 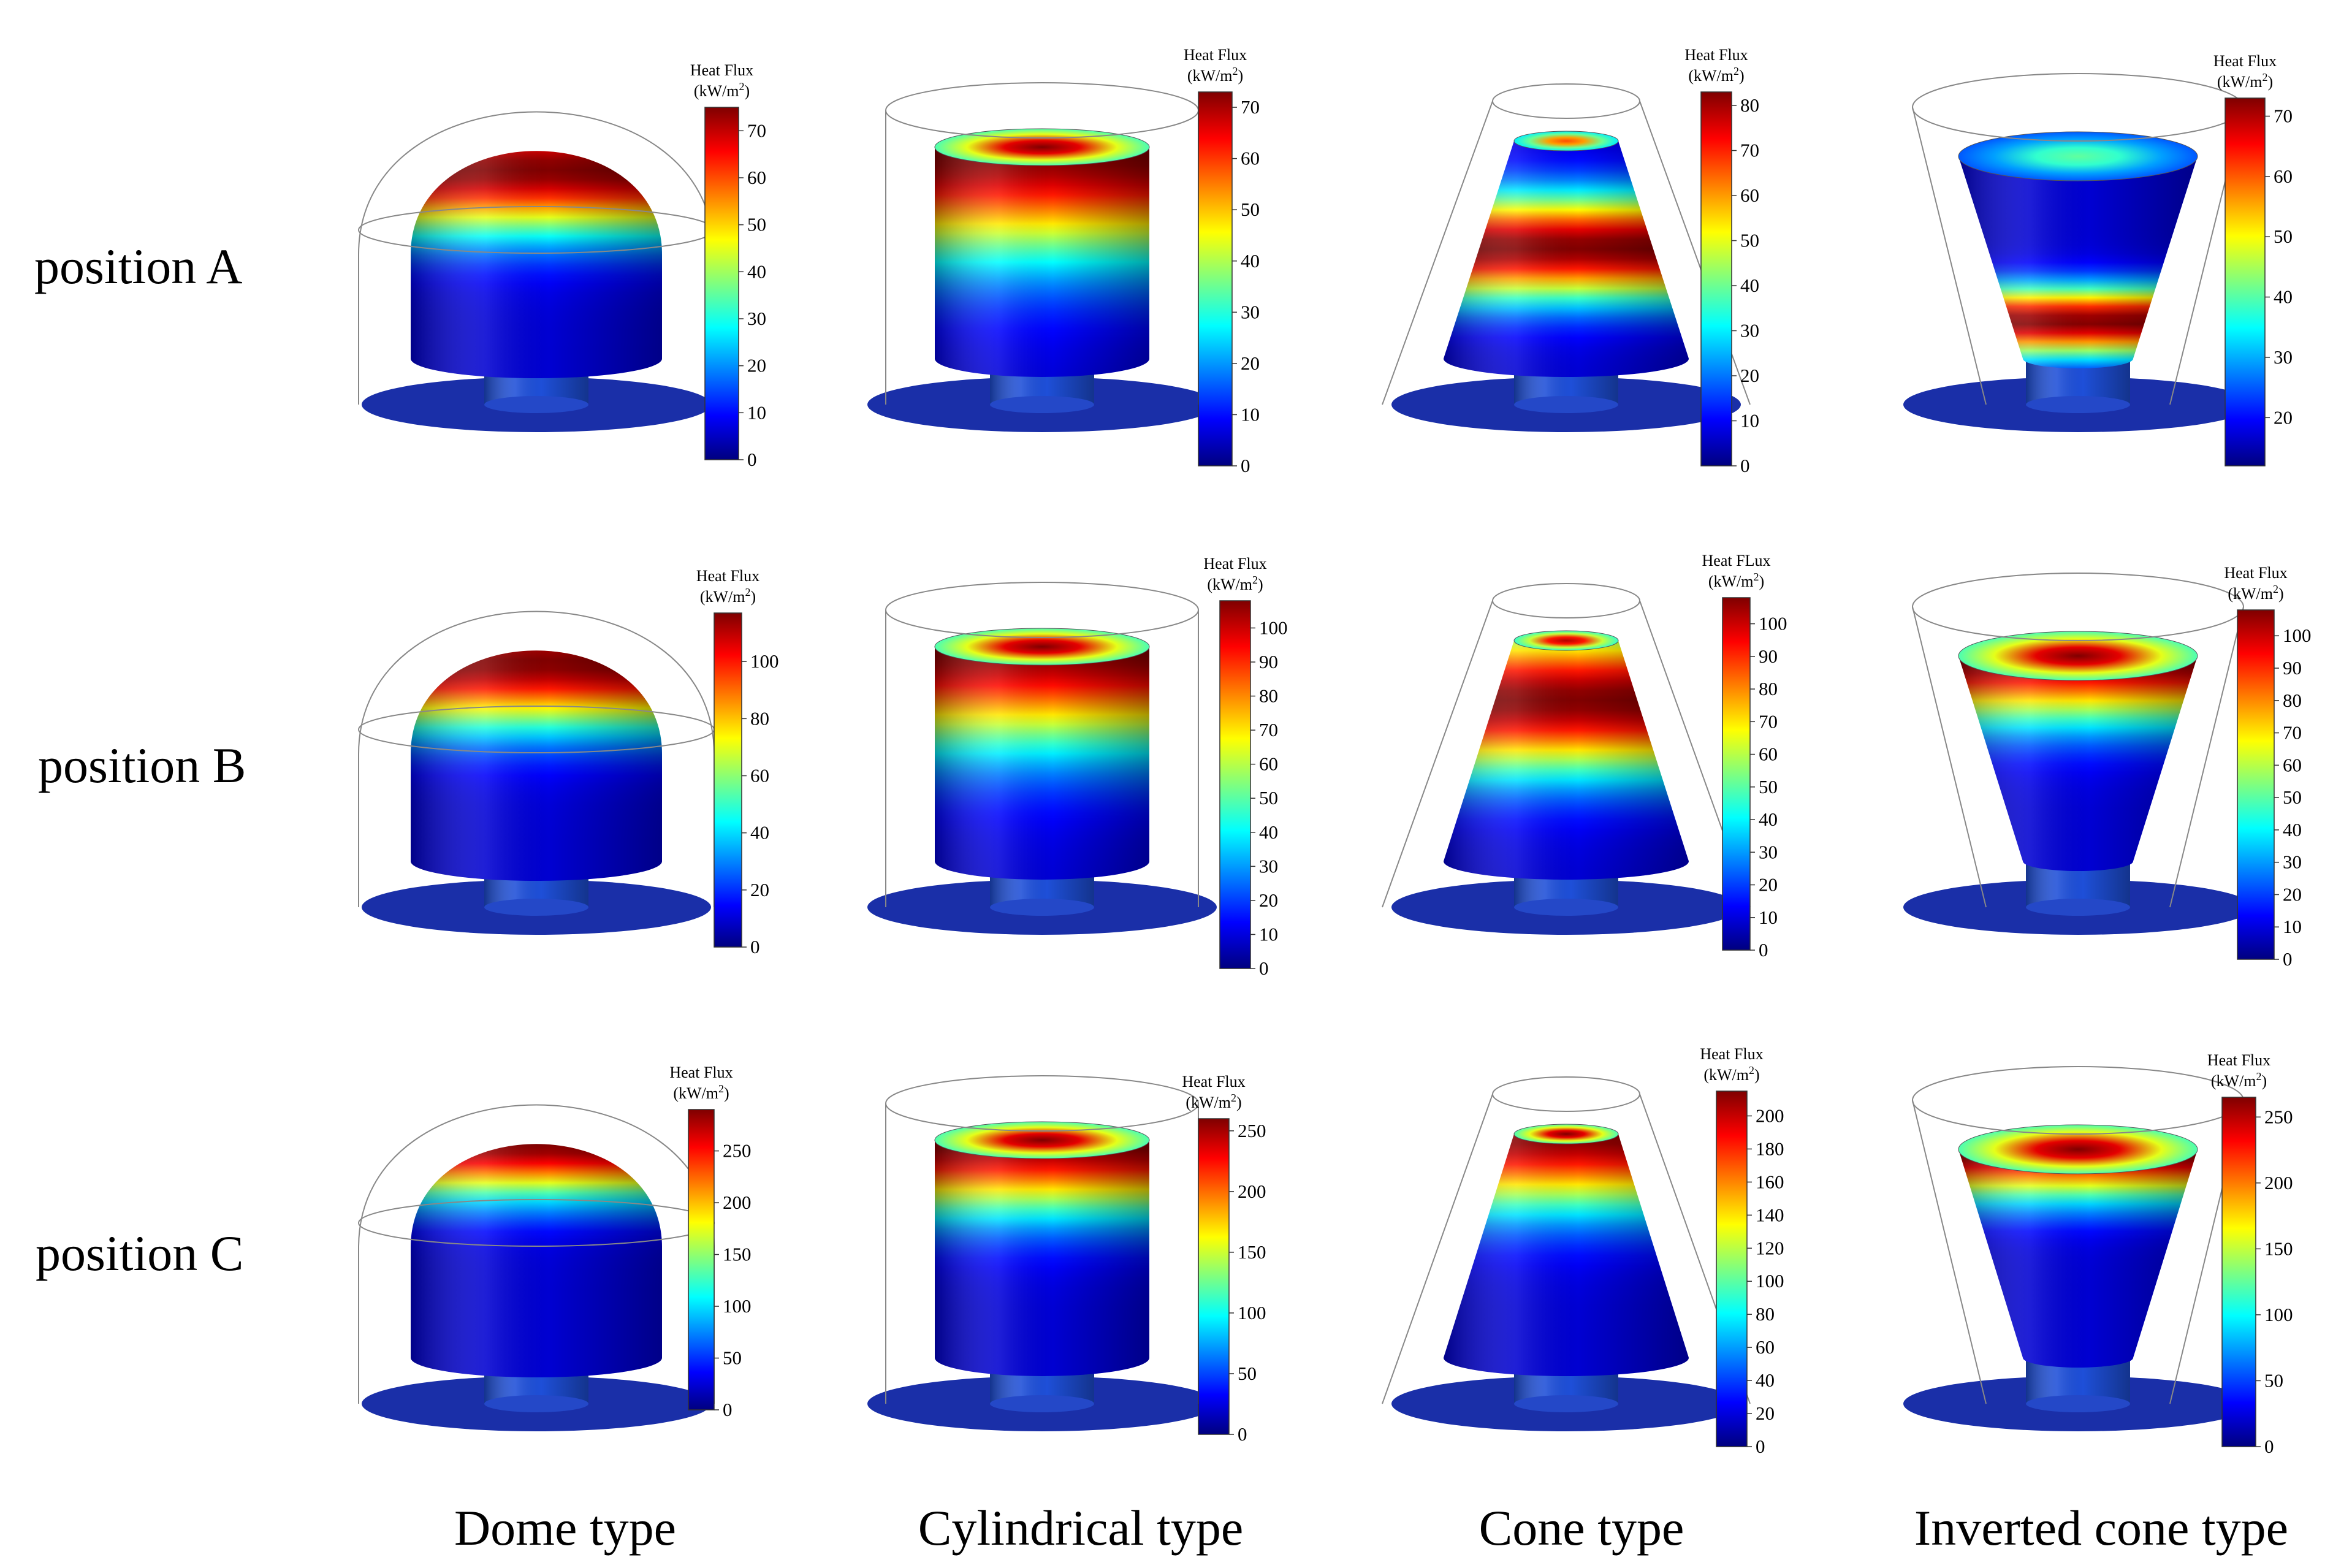 I want to click on colorbar-tick-label: 100, so click(x=1273, y=627).